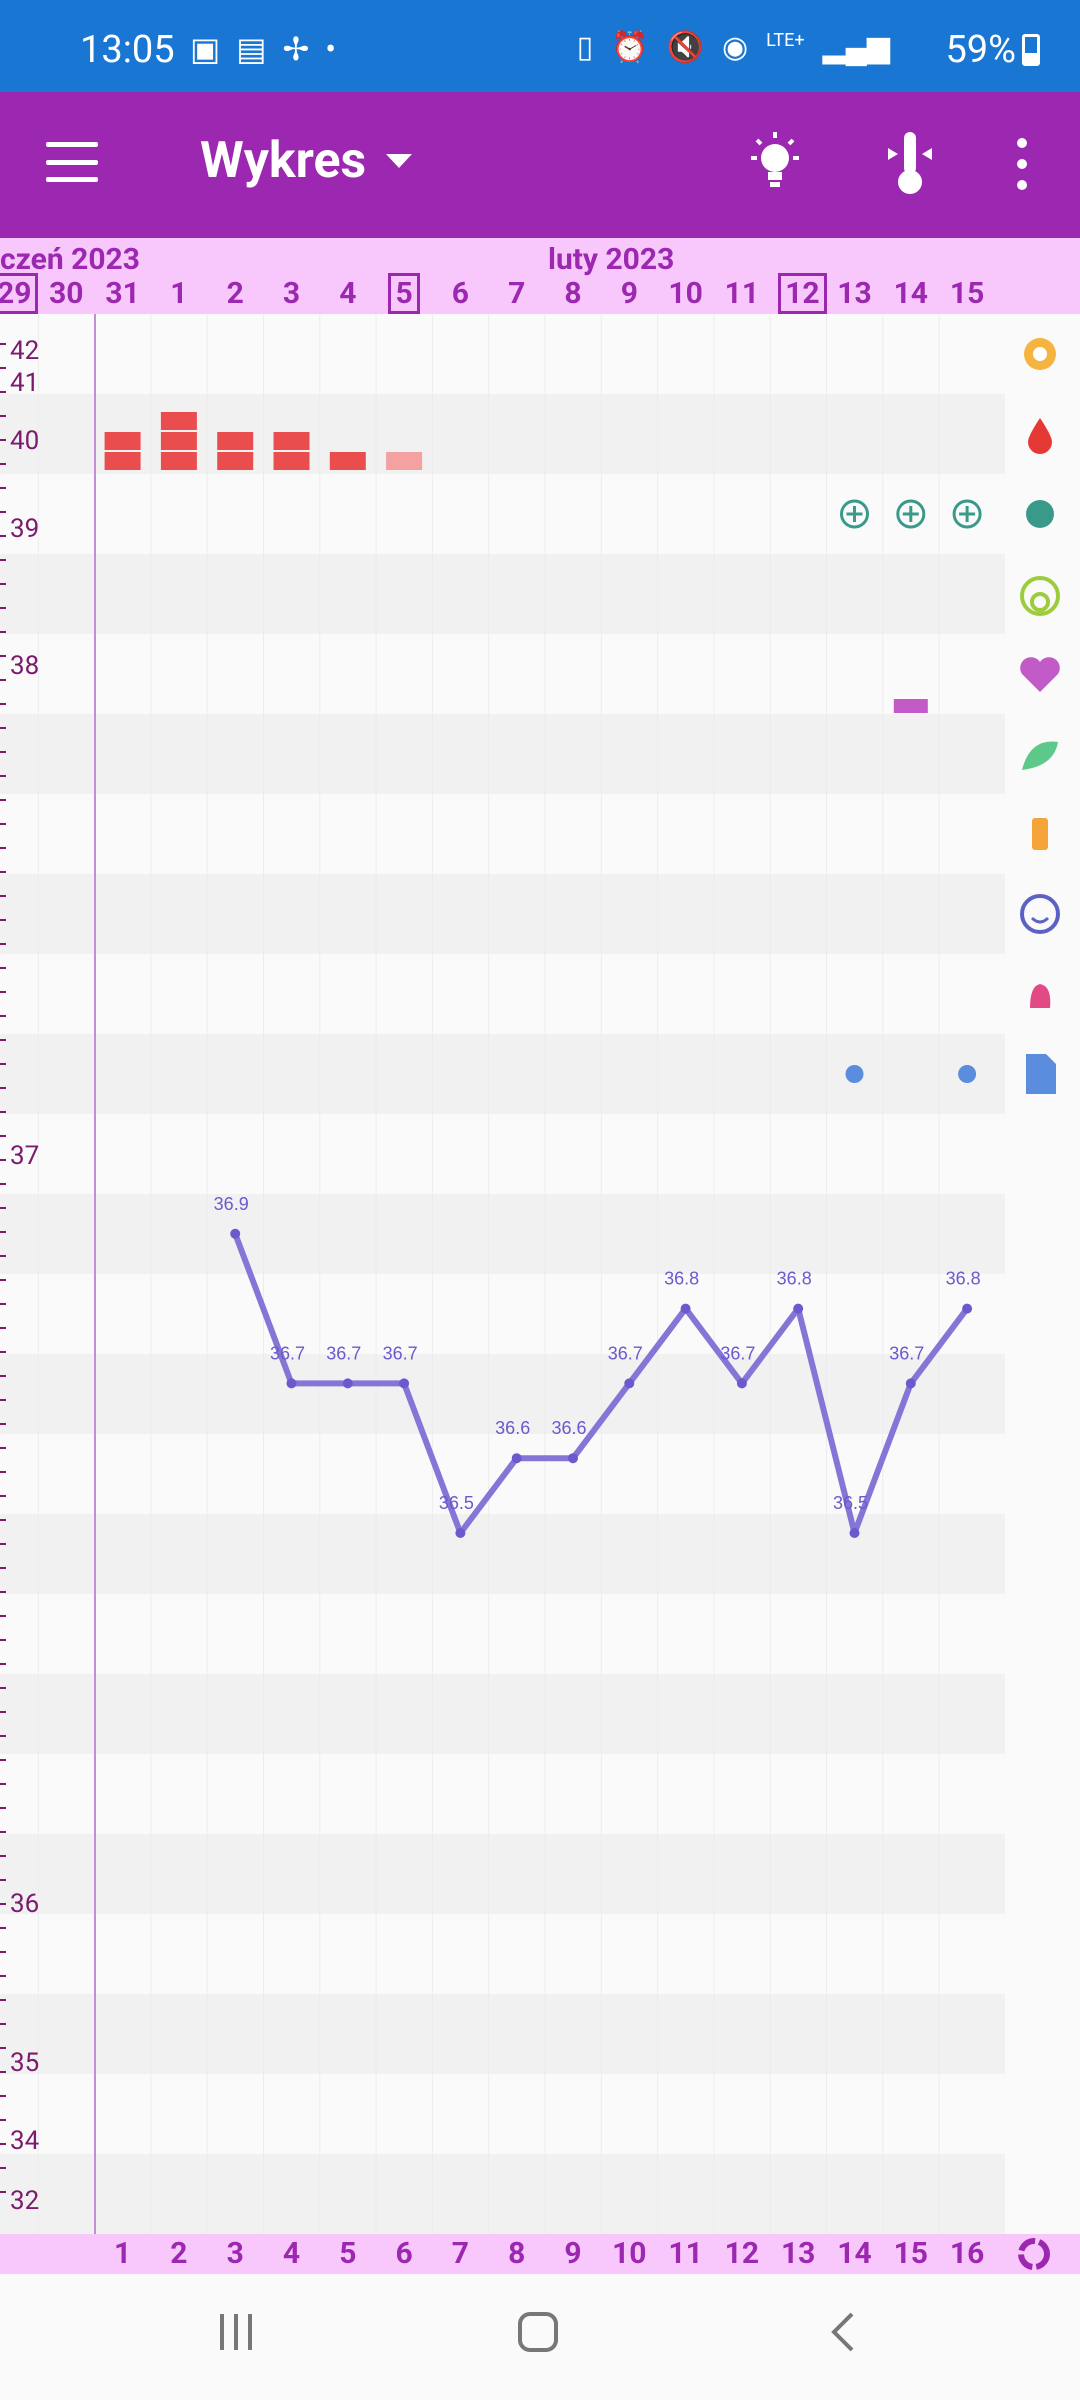 The image size is (1080, 2400). What do you see at coordinates (122, 293) in the screenshot?
I see `date-cell: 31` at bounding box center [122, 293].